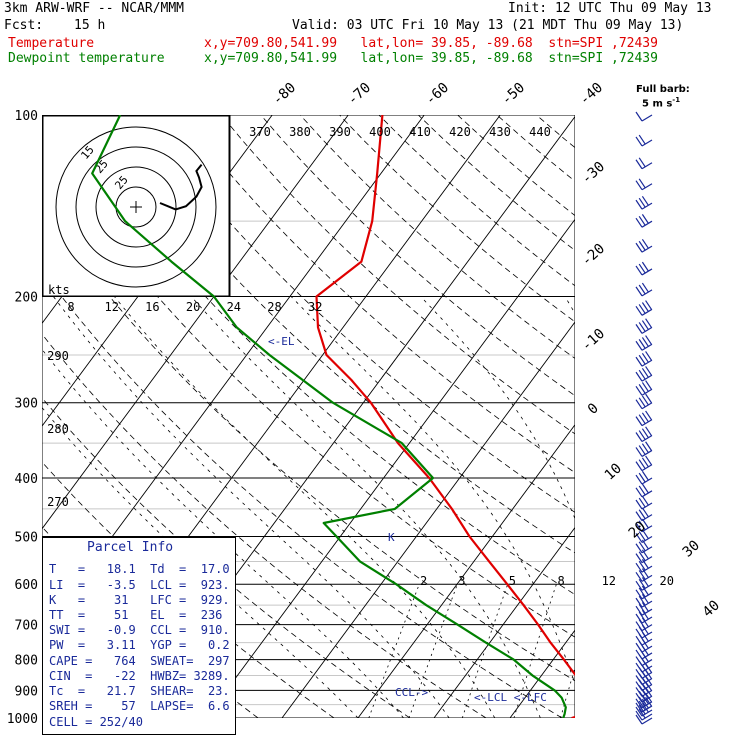  I want to click on wind-legend-line1: Full barb:, so click(663, 89).